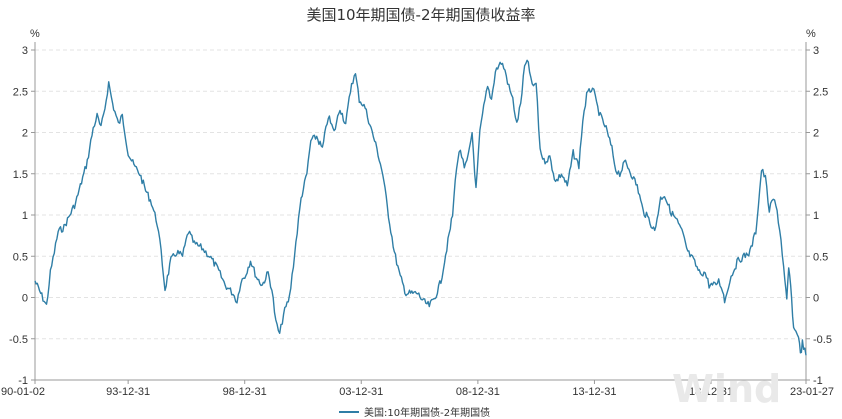  Describe the element at coordinates (811, 34) in the screenshot. I see `right-unit-label: %` at that location.